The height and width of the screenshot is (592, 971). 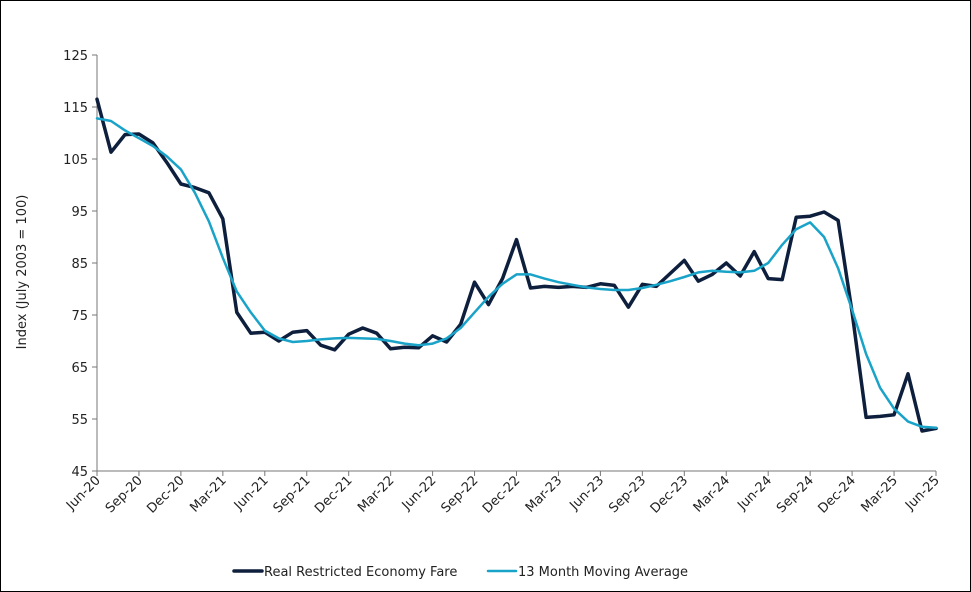 I want to click on x-tick-label: Jun-22, so click(x=419, y=493).